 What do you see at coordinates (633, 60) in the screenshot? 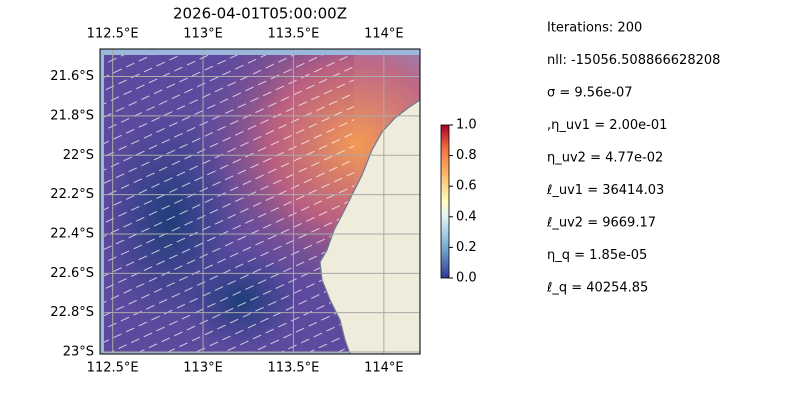
I see `info-line: nll: -15056.508866628208` at bounding box center [633, 60].